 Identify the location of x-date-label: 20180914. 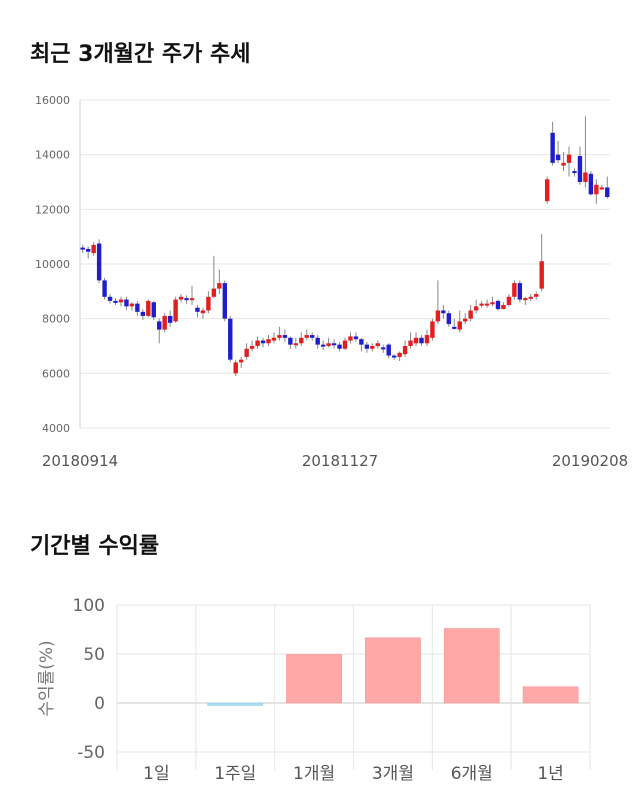
(80, 461).